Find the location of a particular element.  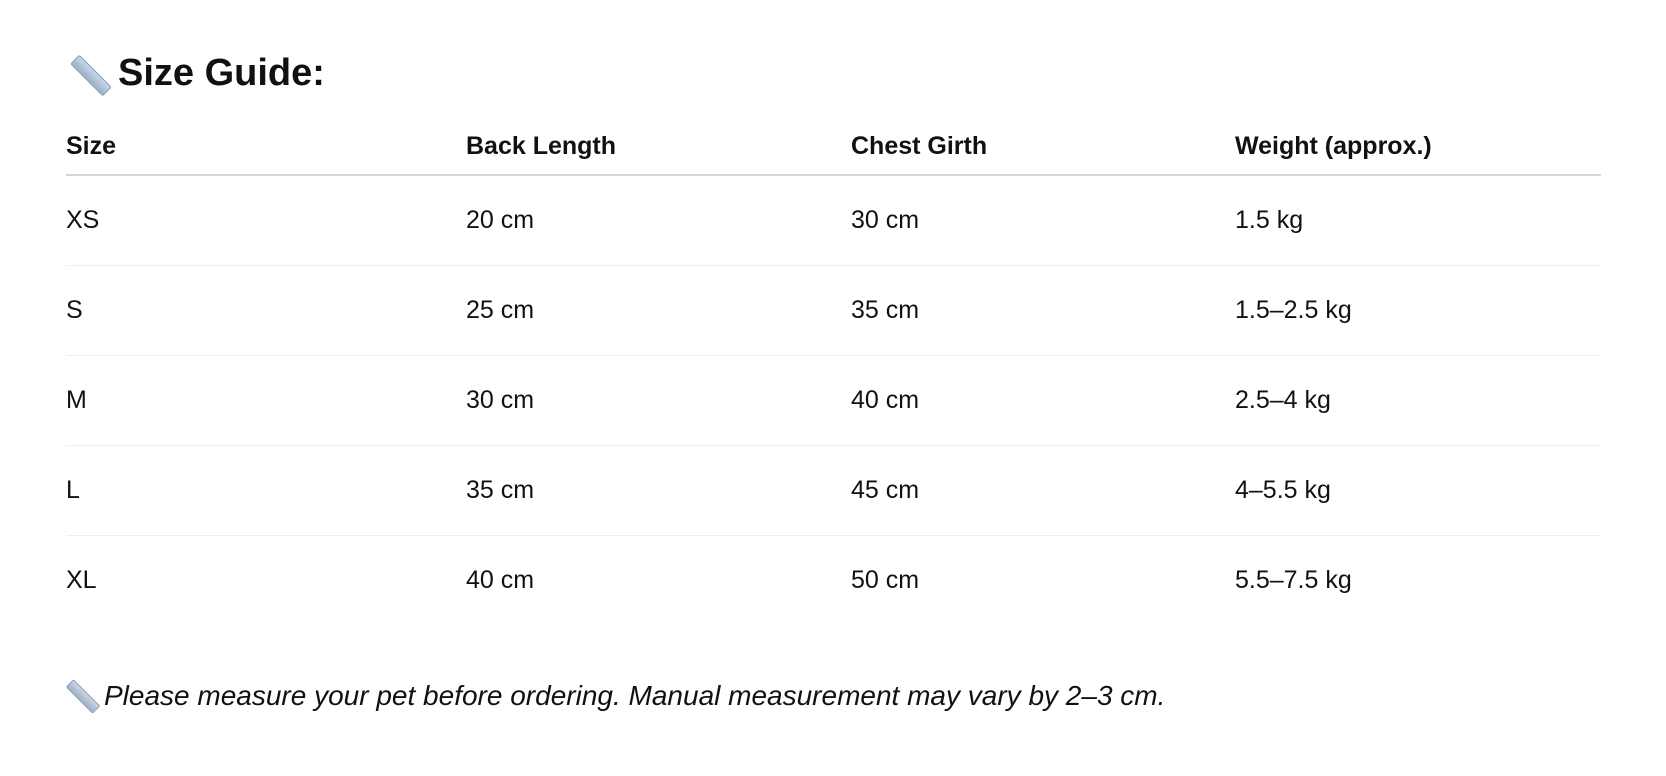

cell-size: L is located at coordinates (266, 490).